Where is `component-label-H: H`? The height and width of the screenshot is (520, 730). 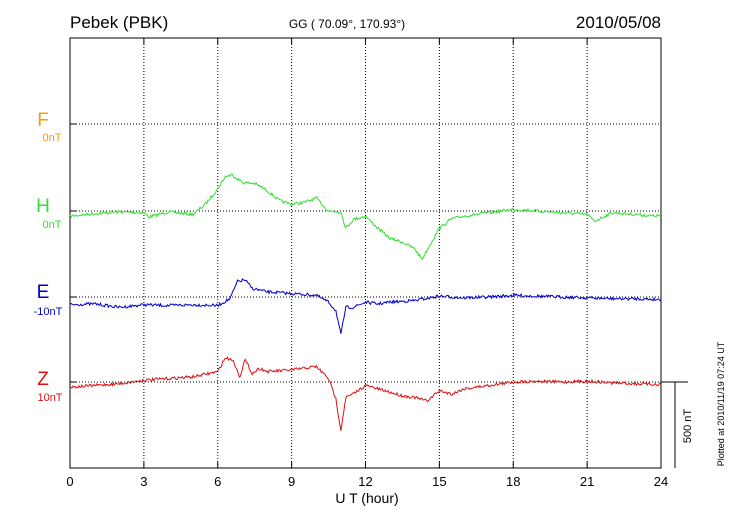 component-label-H: H is located at coordinates (43, 206).